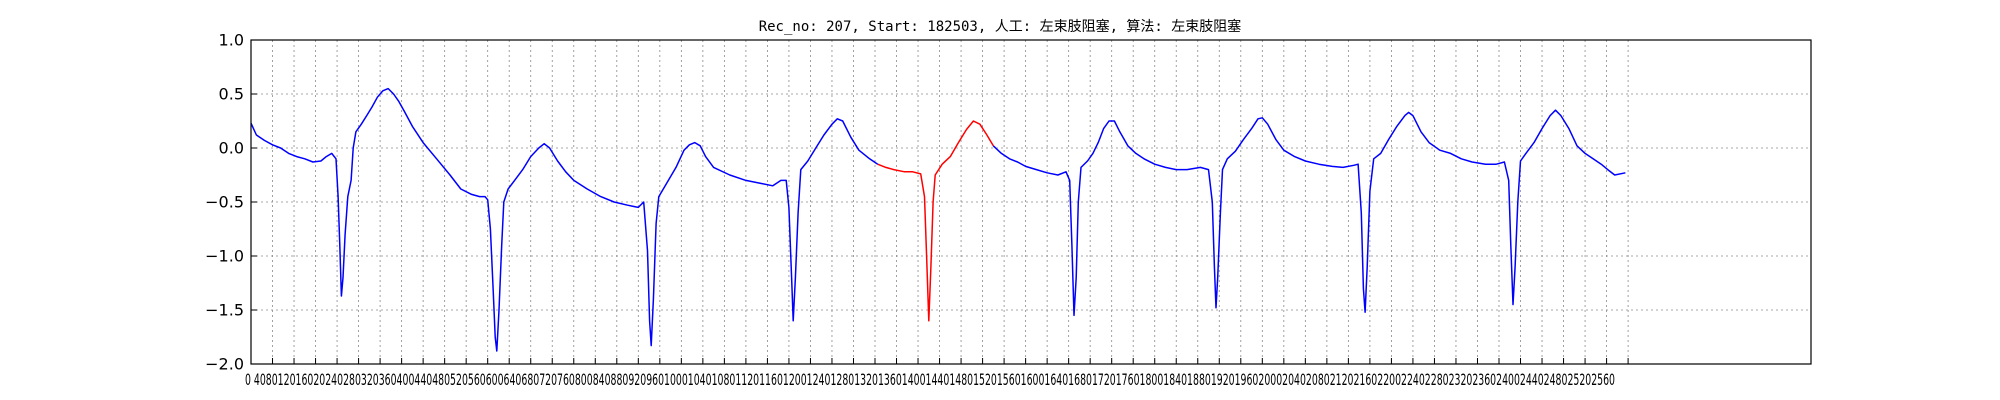 Image resolution: width=2000 pixels, height=400 pixels. I want to click on y-tick-label: −1.5, so click(224, 310).